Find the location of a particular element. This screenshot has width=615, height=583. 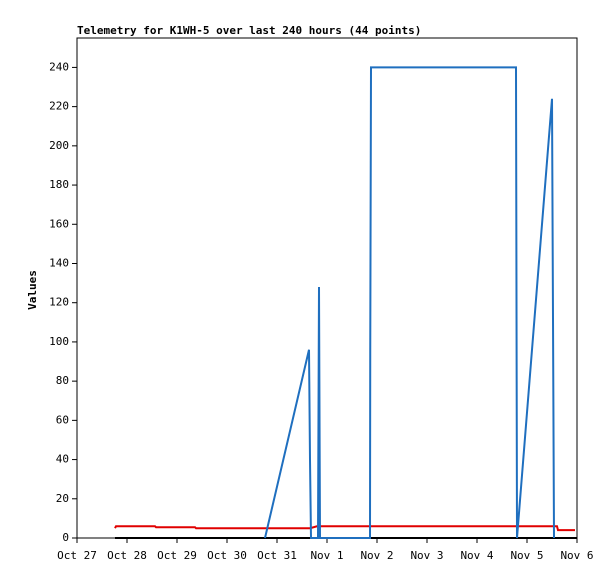

y-tick-label: 100 is located at coordinates (59, 341).